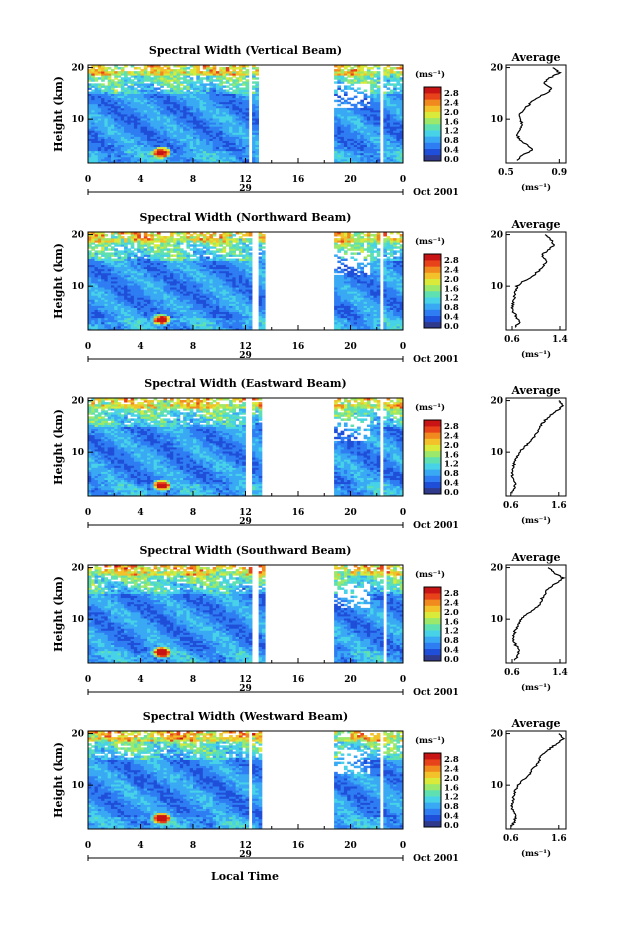 The width and height of the screenshot is (617, 929). Describe the element at coordinates (538, 114) in the screenshot. I see `profile-line` at that location.